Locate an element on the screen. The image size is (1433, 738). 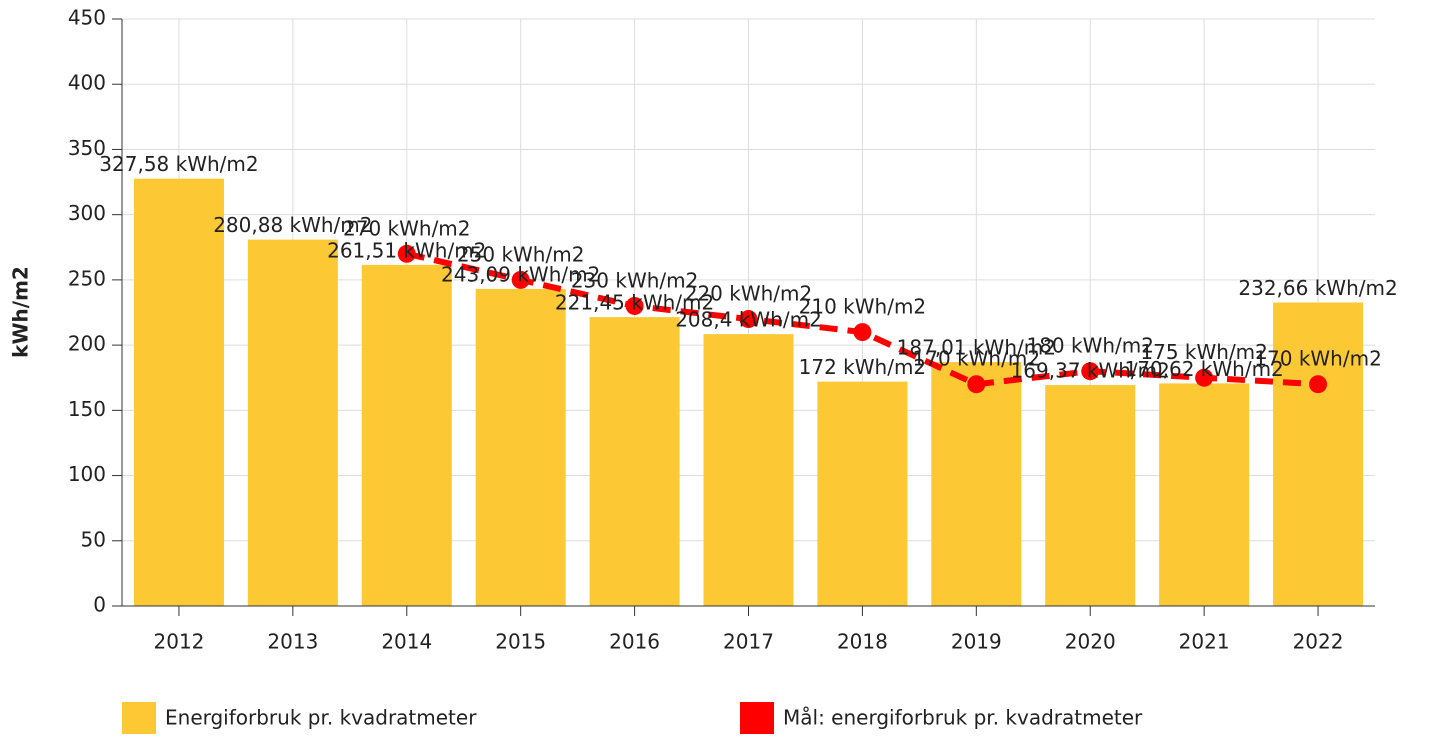
data-label: 210 kWh/m2 is located at coordinates (863, 307).